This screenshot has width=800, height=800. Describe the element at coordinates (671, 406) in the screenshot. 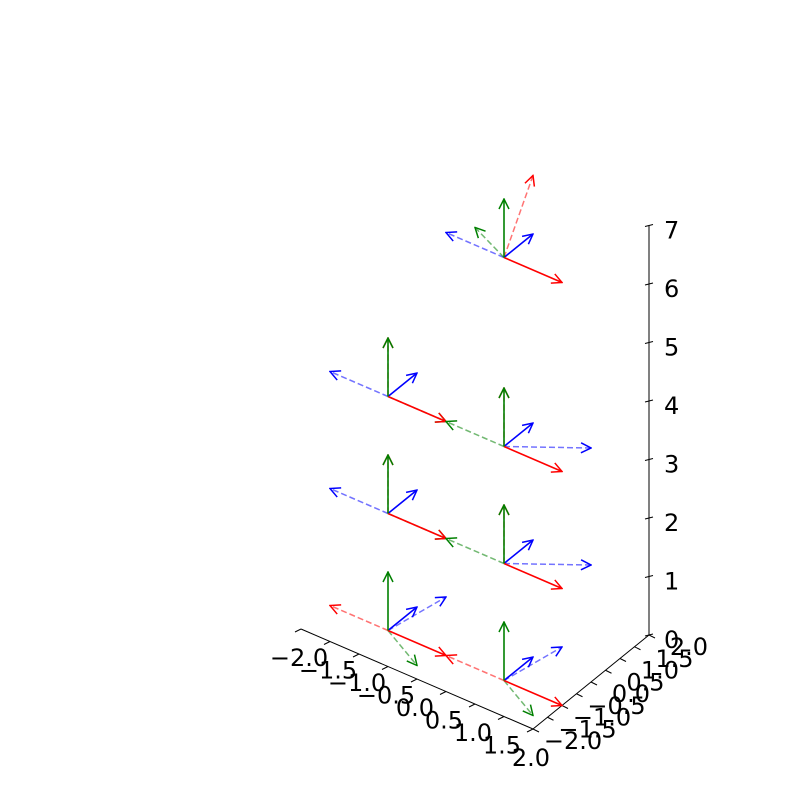

I see `z-tick-label: 4` at that location.